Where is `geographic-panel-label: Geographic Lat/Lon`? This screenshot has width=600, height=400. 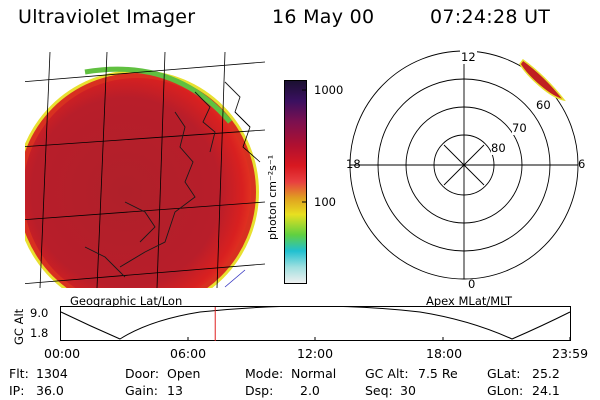
geographic-panel-label: Geographic Lat/Lon is located at coordinates (126, 301).